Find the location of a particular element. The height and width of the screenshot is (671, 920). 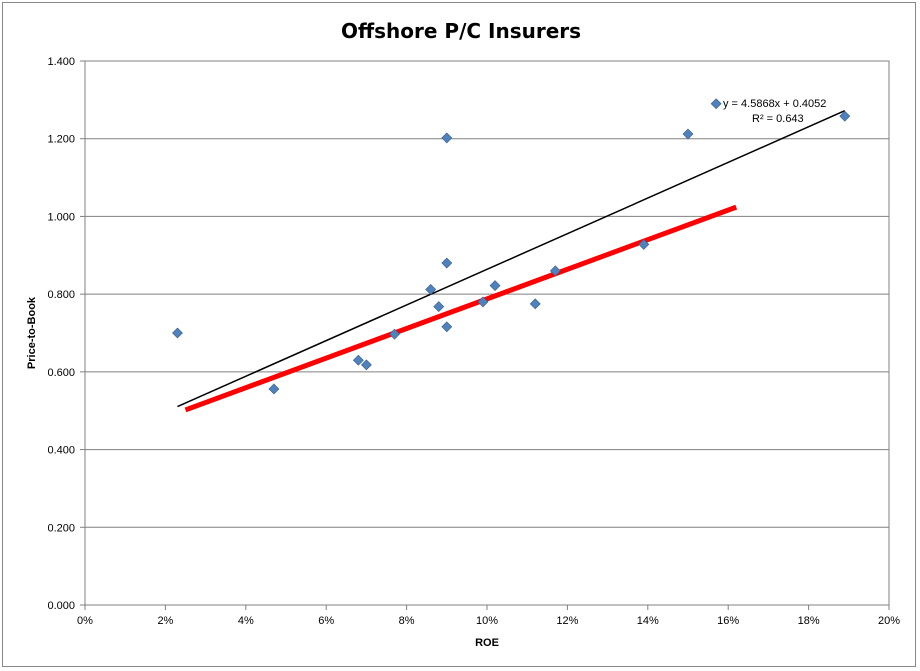

x-axis: 0% 2% 4% 6% 8% 10% 12% 14% 16% 18% 20% is located at coordinates (488, 616).